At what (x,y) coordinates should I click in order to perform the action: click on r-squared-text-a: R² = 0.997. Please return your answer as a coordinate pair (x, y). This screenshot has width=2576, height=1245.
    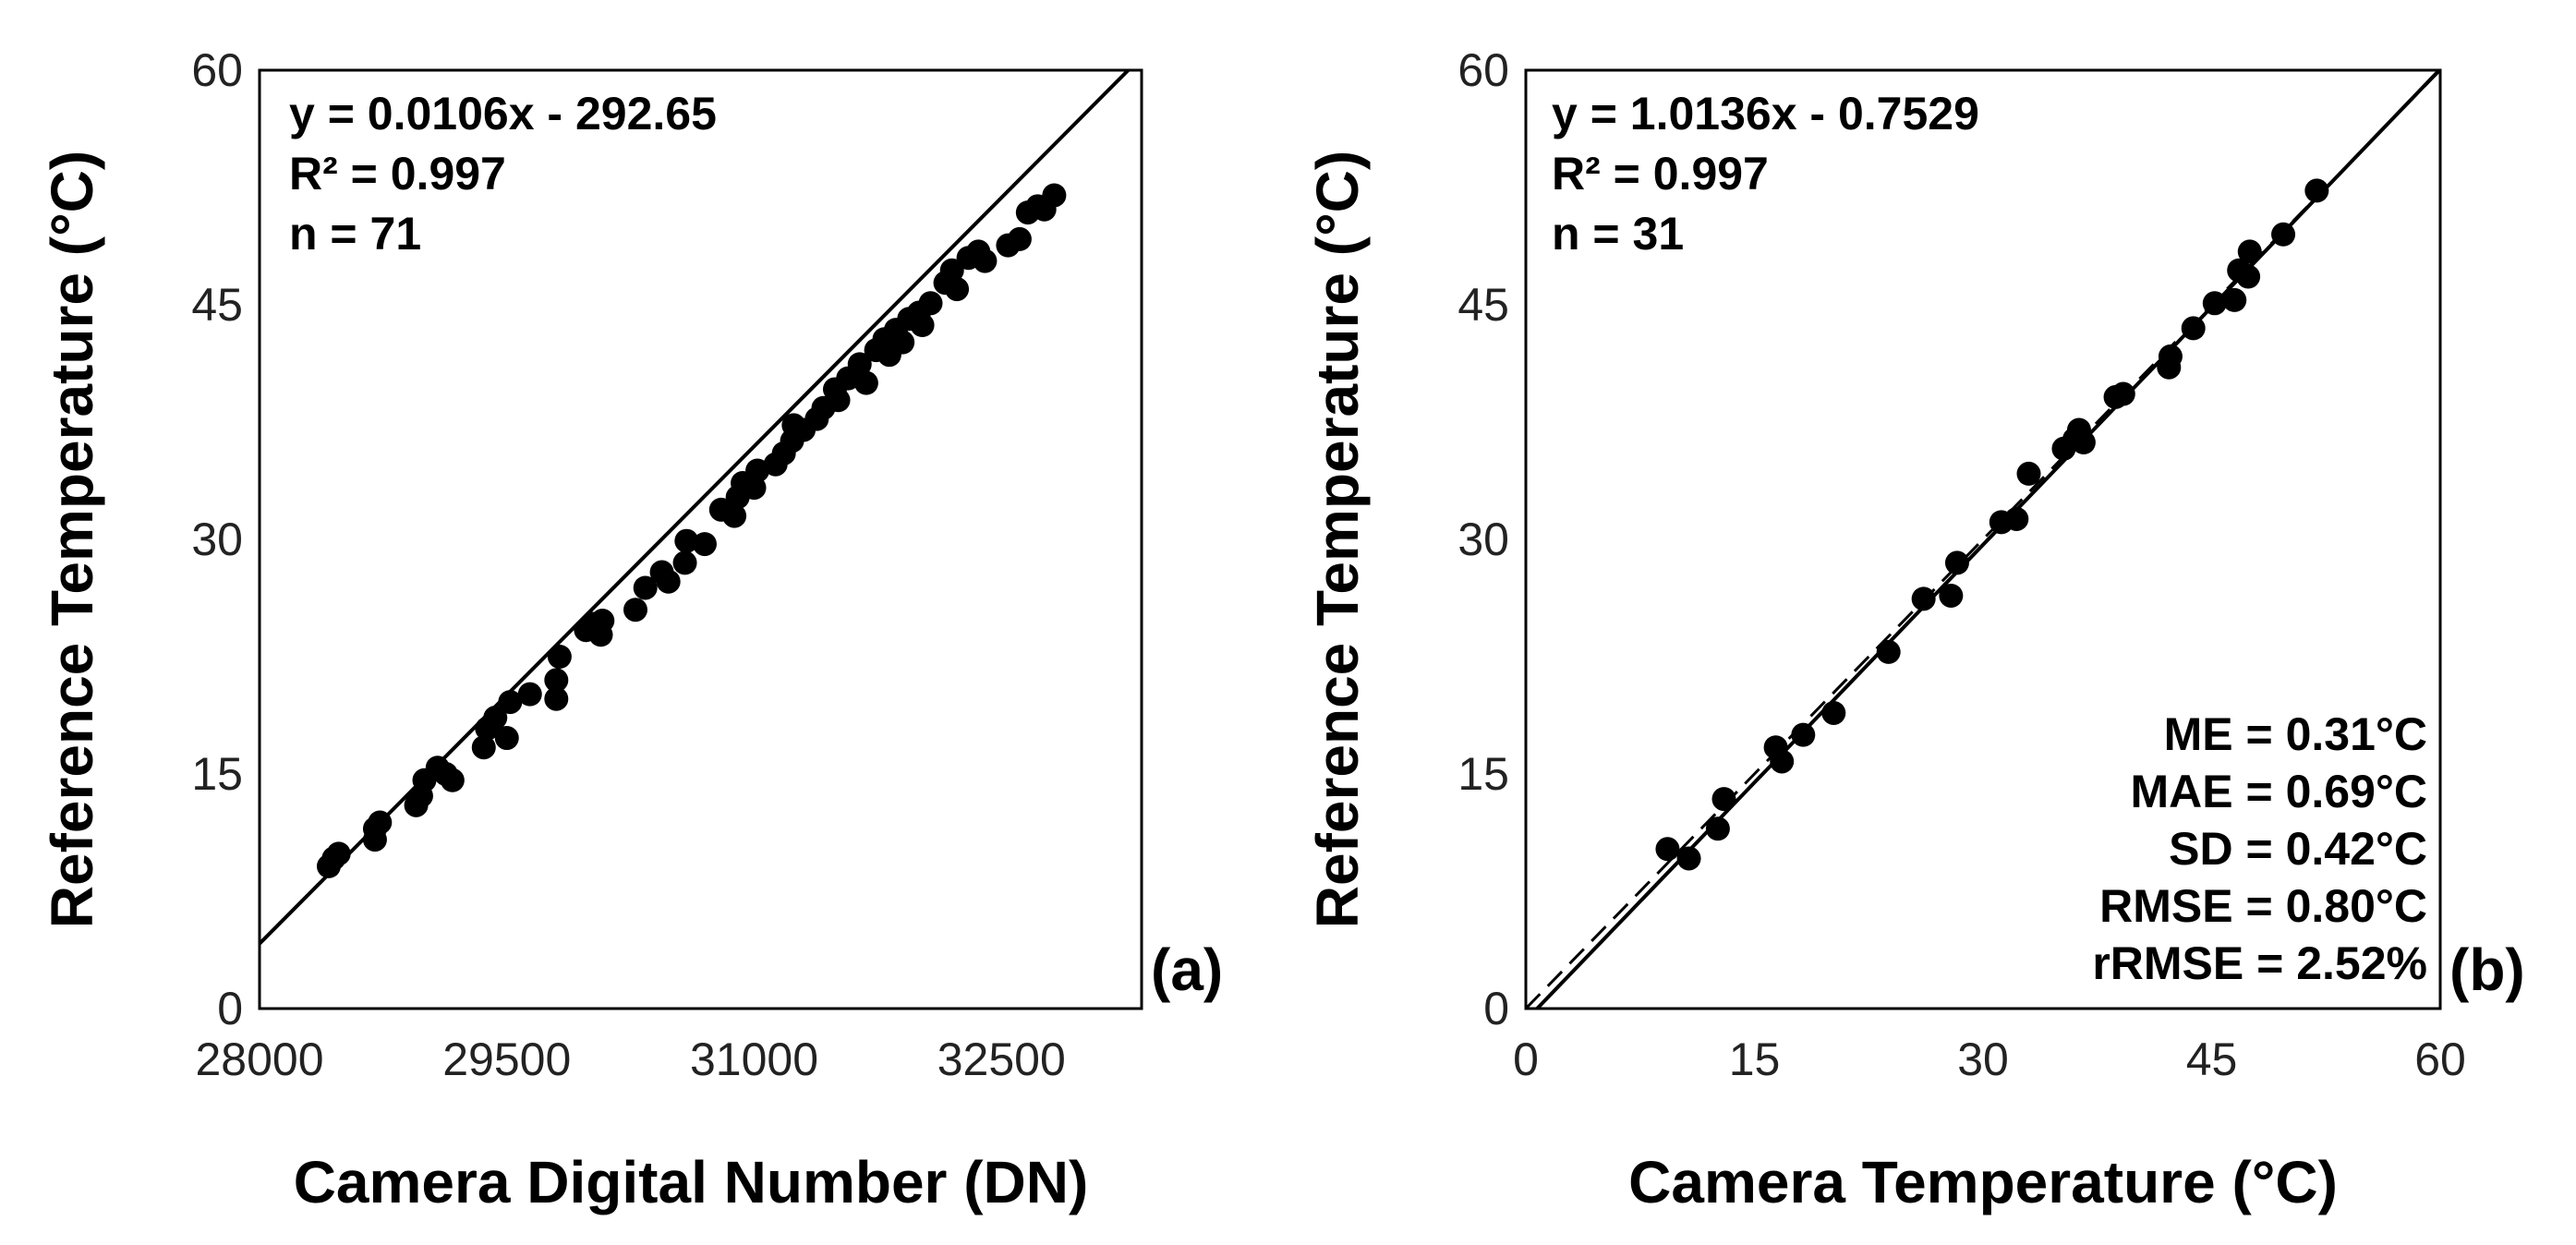
    Looking at the image, I should click on (397, 173).